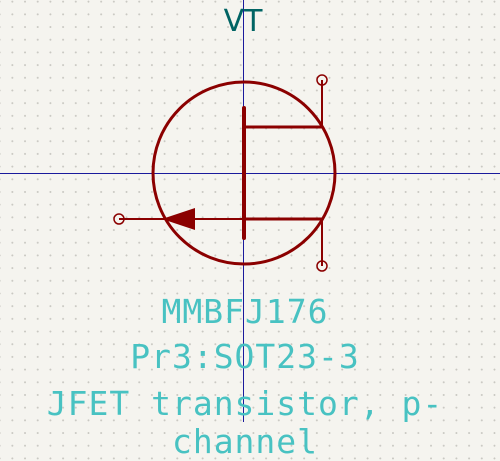  Describe the element at coordinates (322, 80) in the screenshot. I see `pin-drain-end-marker` at that location.